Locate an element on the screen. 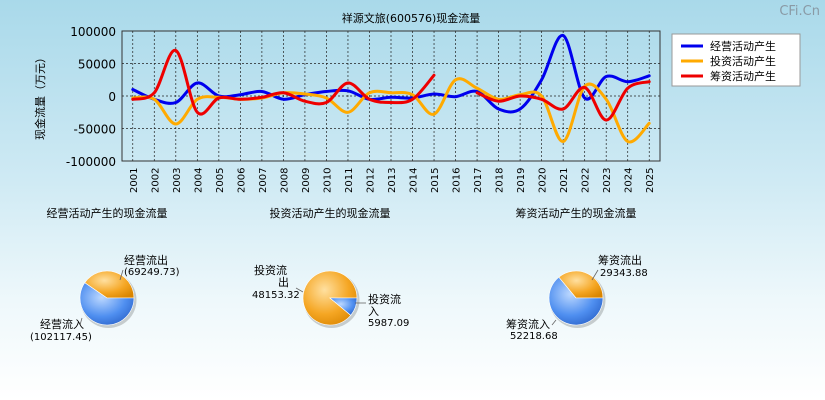 This screenshot has width=825, height=400. x-tick-label: 2021 is located at coordinates (564, 180).